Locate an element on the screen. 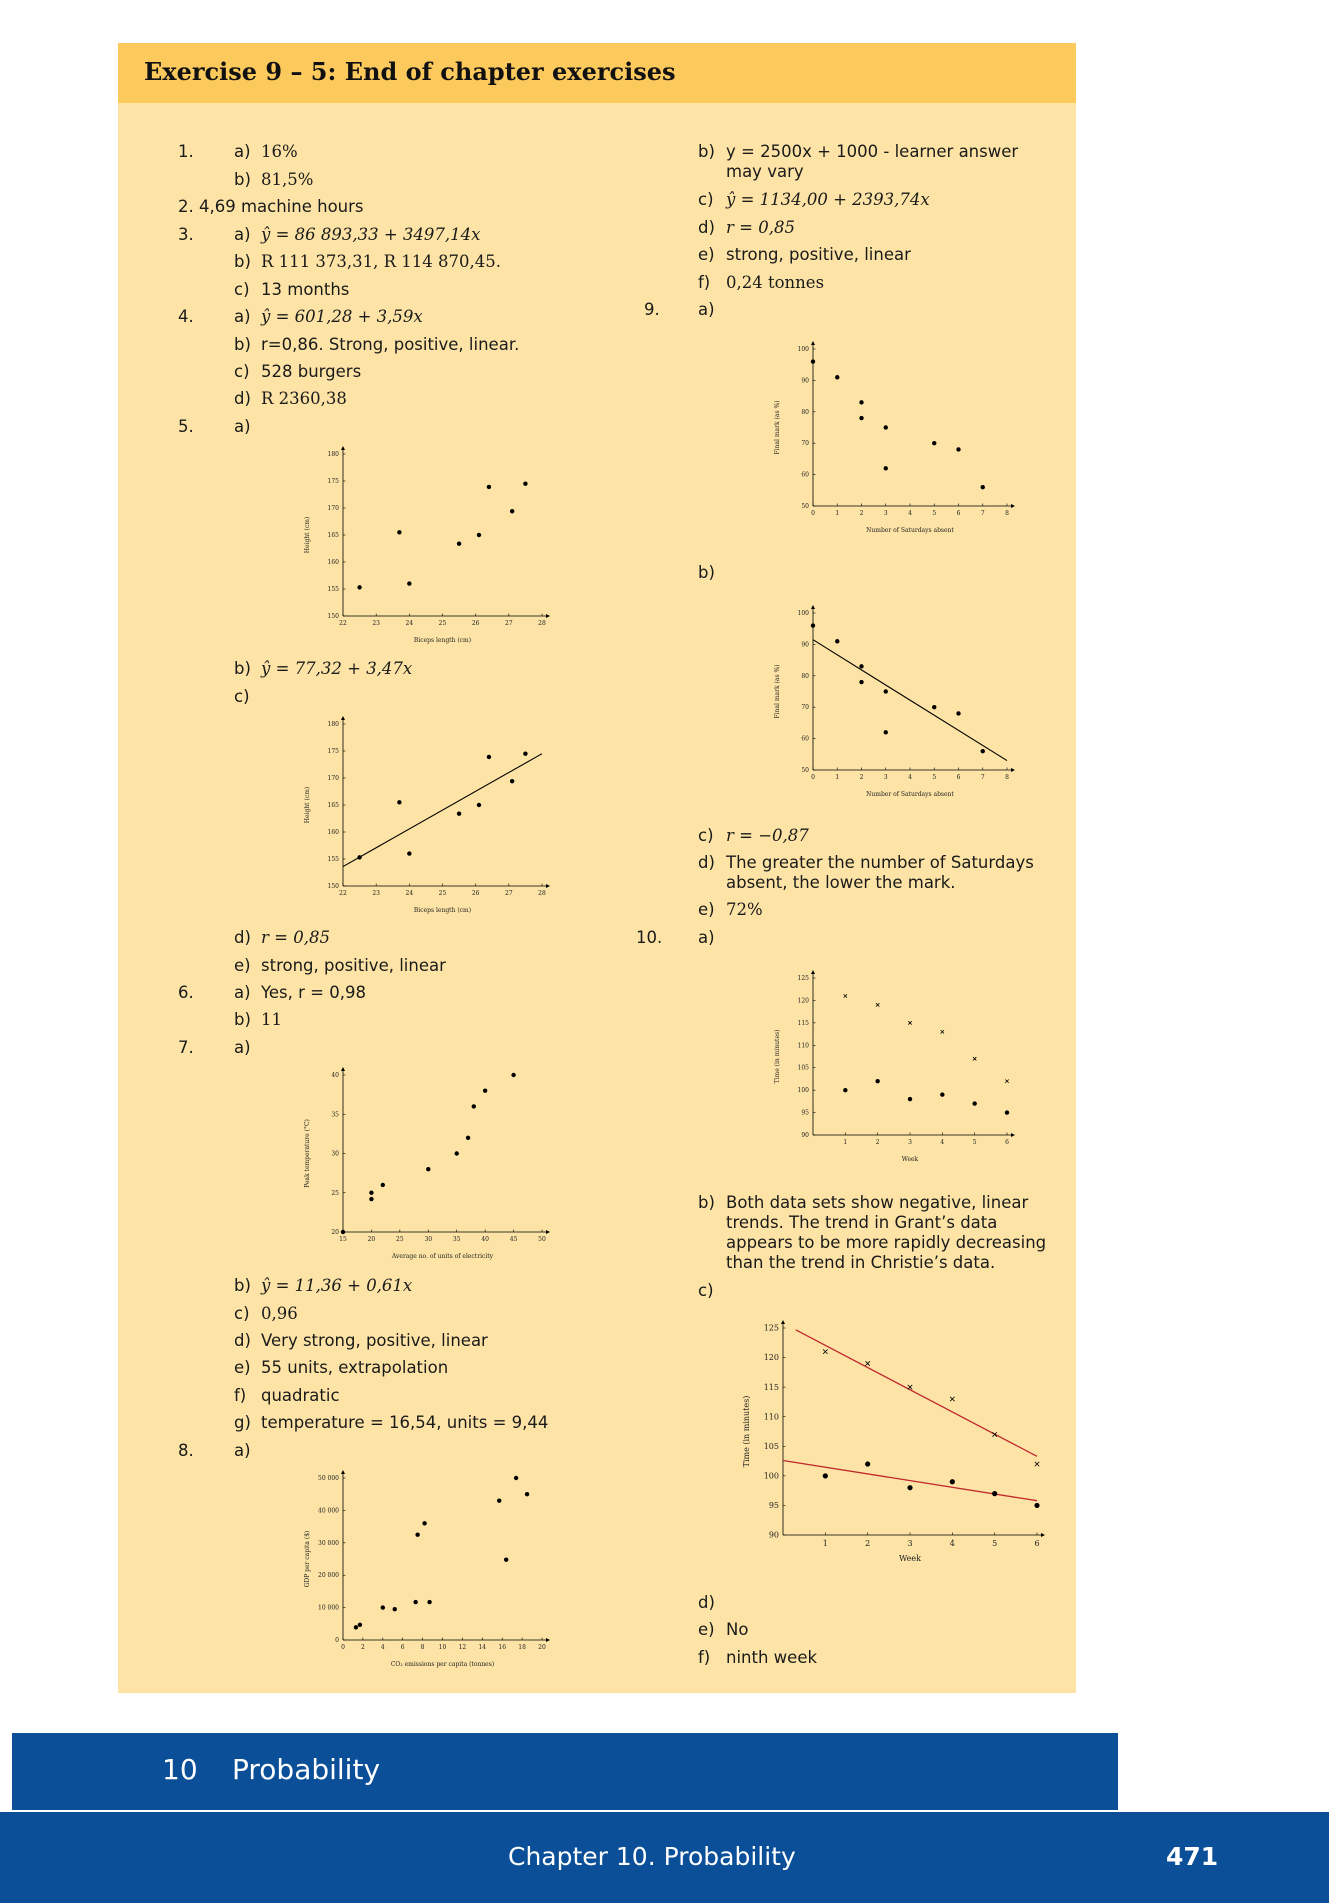 Image resolution: width=1329 pixels, height=1903 pixels. q5b-label: b) is located at coordinates (242, 668).